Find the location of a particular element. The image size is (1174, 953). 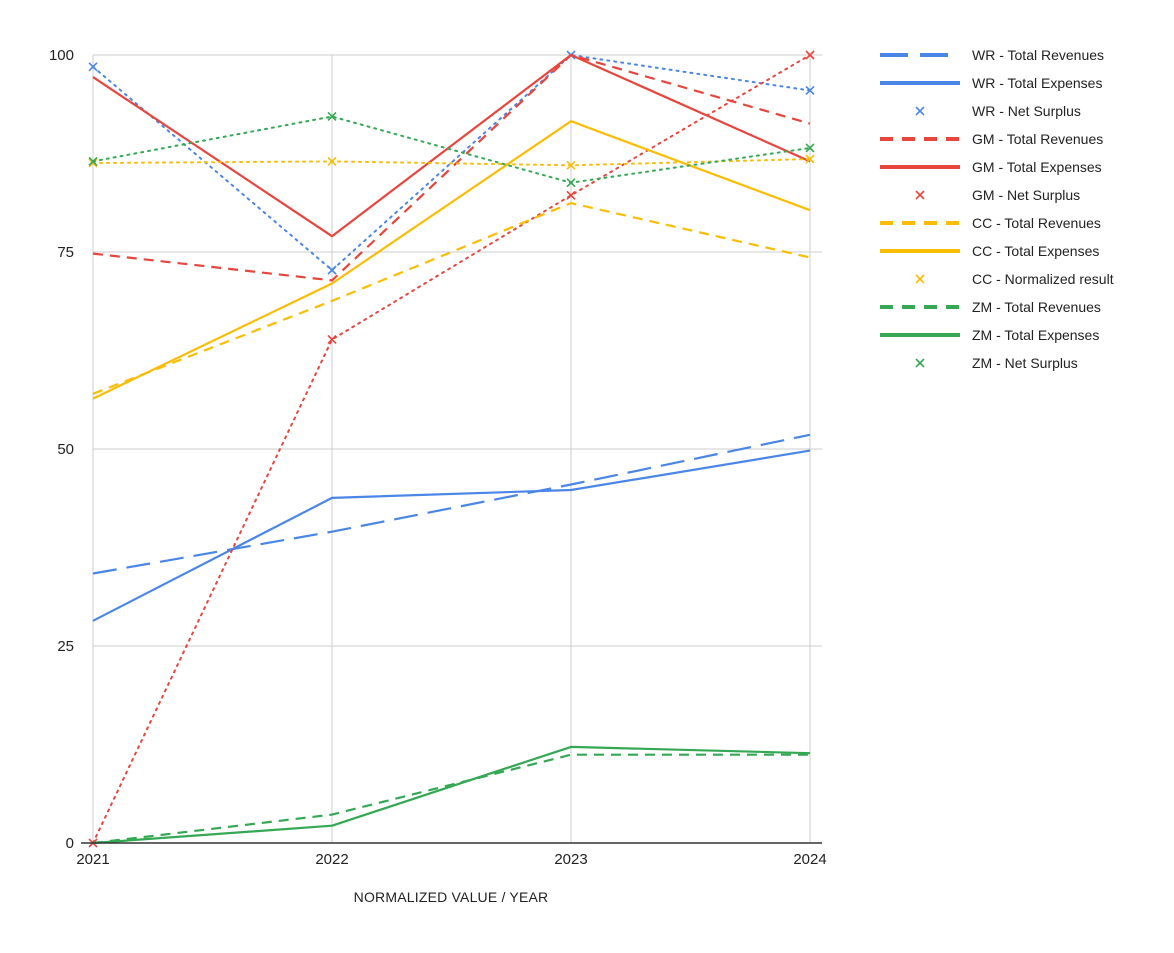

legend-label: WR - Total Revenues is located at coordinates (1038, 55).